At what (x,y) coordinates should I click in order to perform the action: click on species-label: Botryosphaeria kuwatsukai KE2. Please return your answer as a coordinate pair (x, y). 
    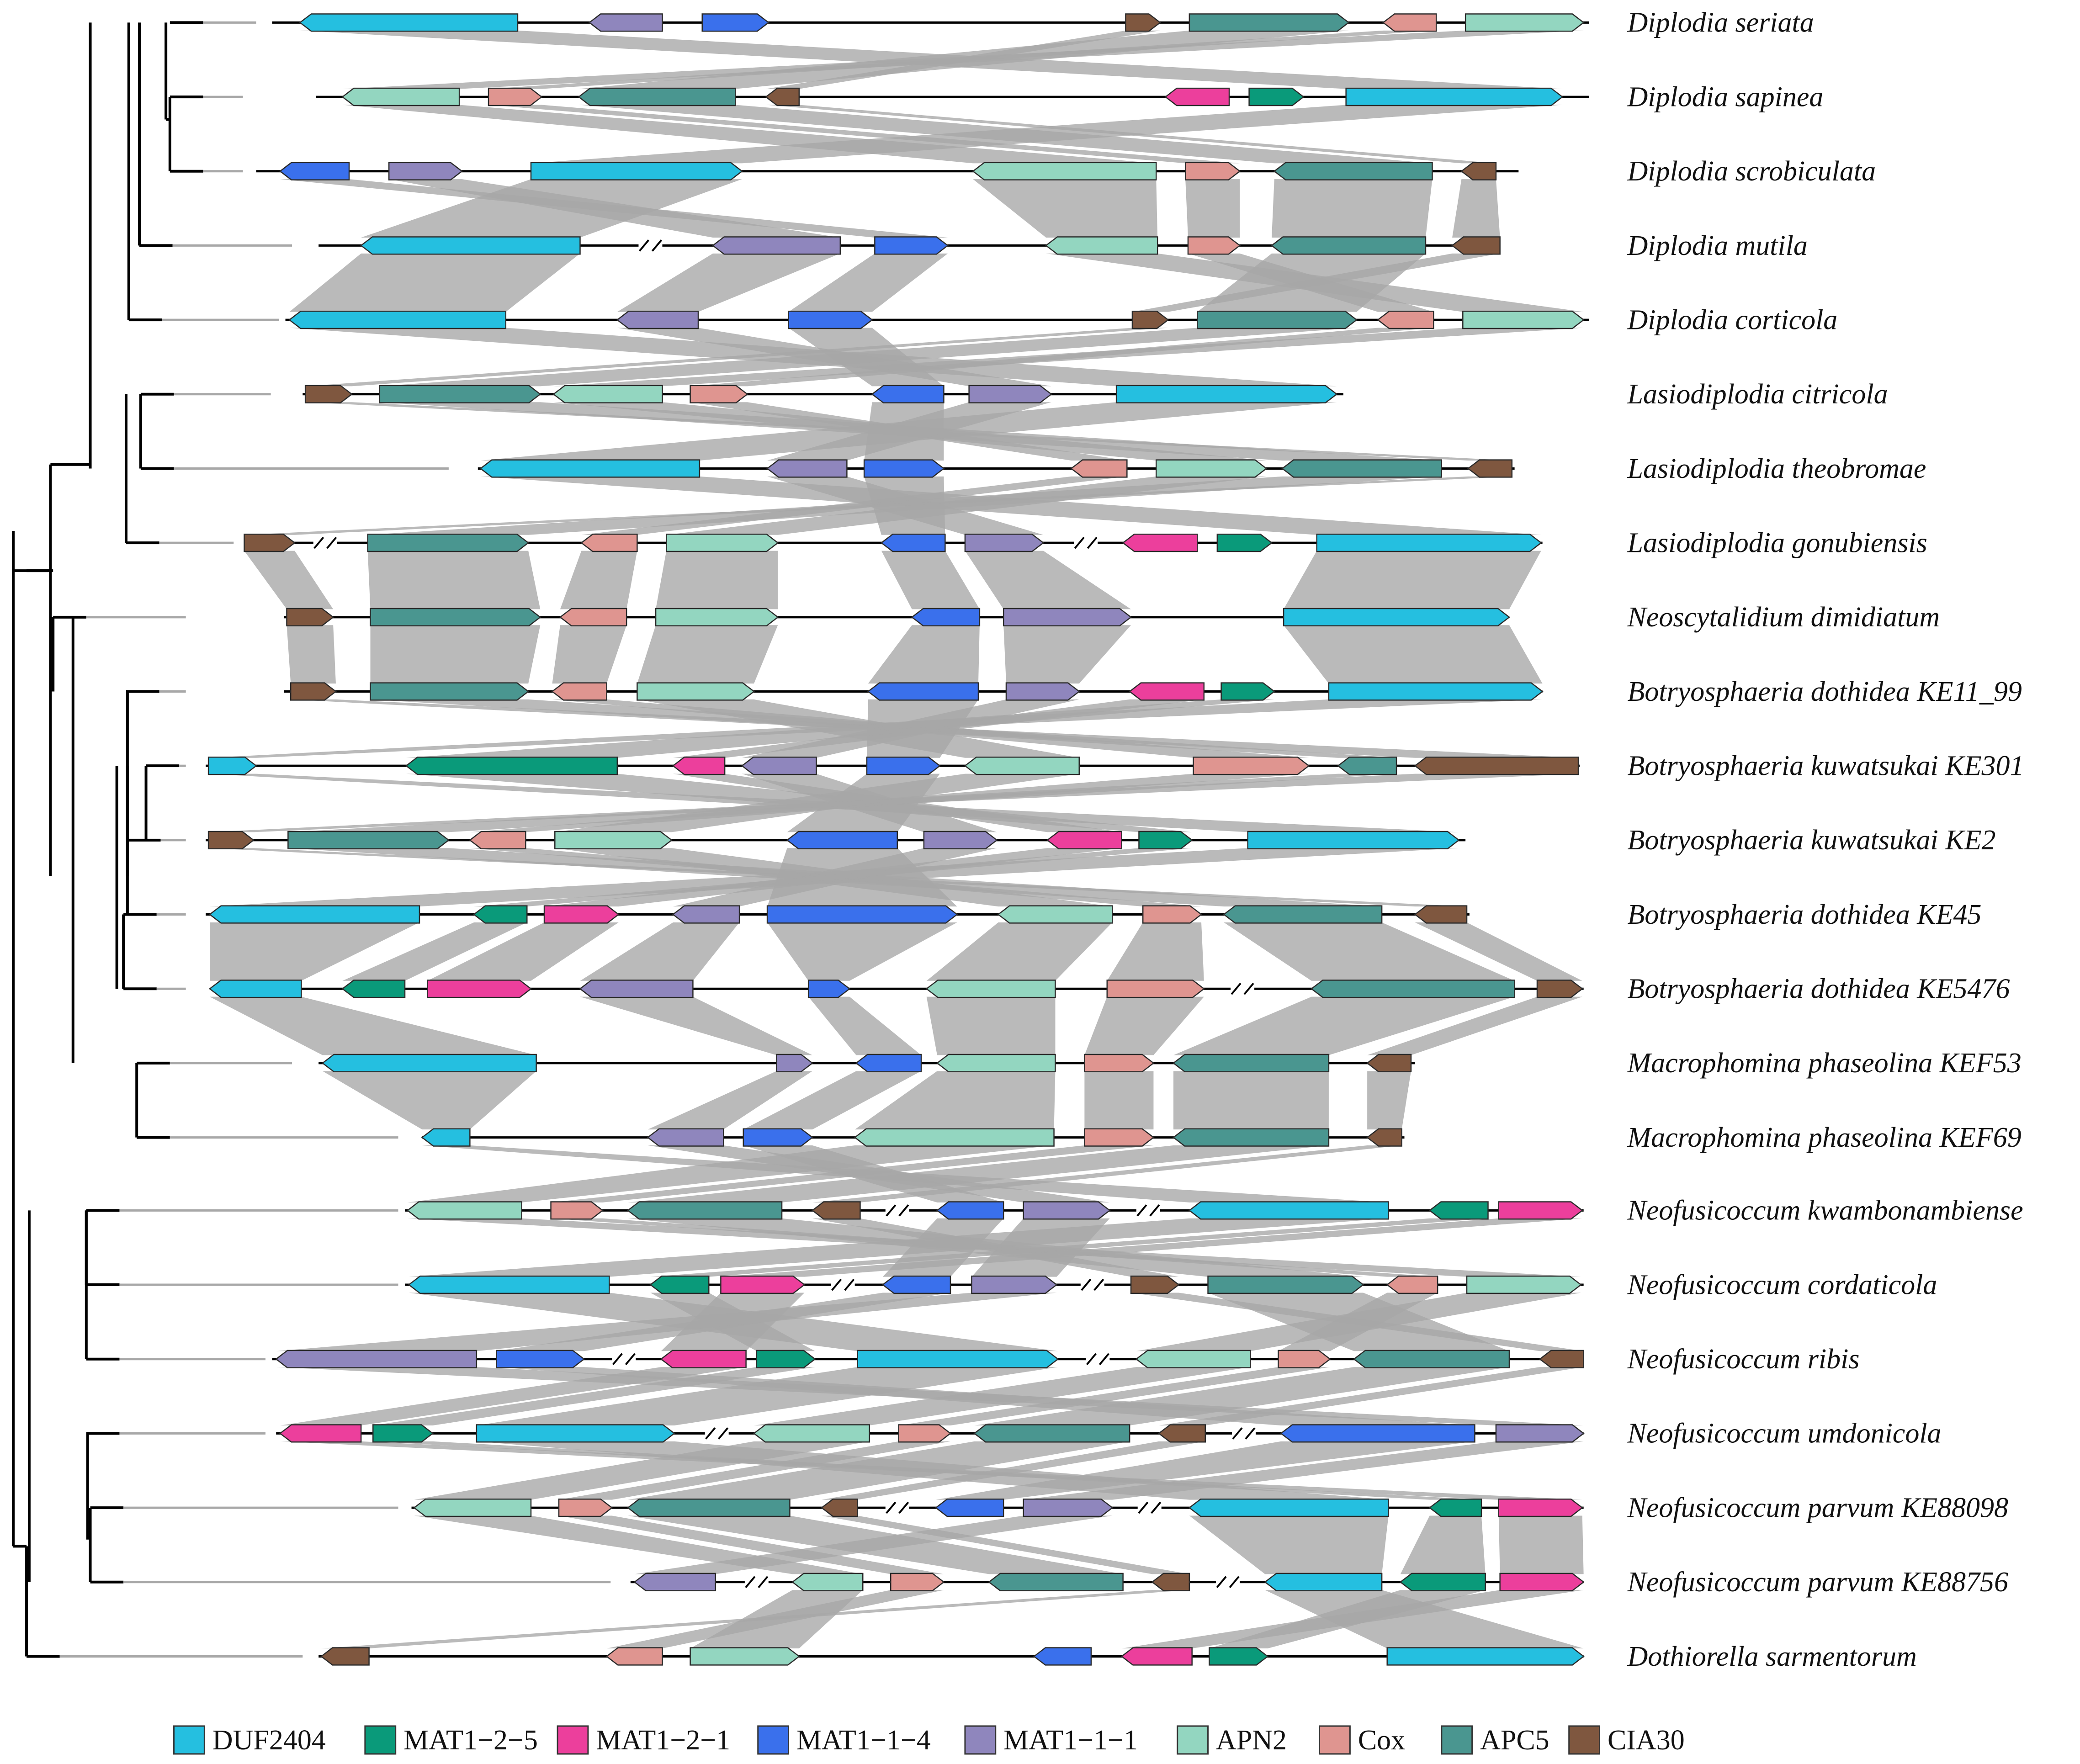
    Looking at the image, I should click on (1812, 841).